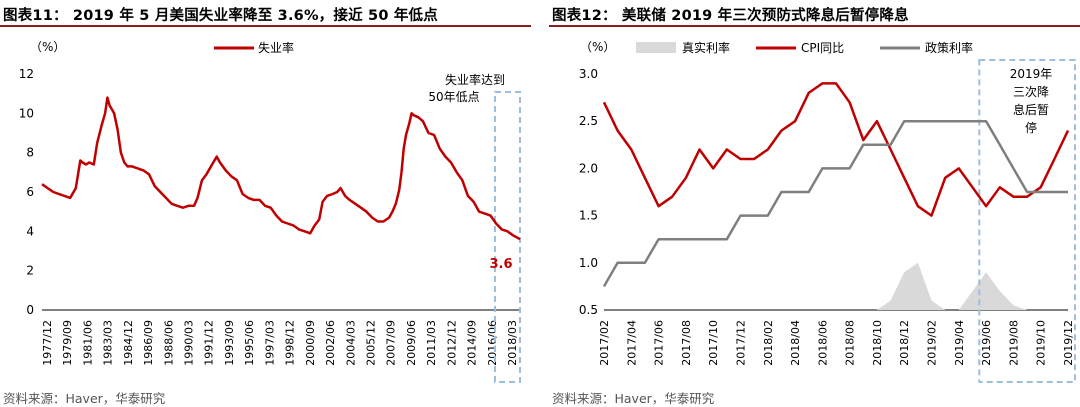 The image size is (1080, 407). What do you see at coordinates (1031, 92) in the screenshot?
I see `right-annotation-line-2: 三次降` at bounding box center [1031, 92].